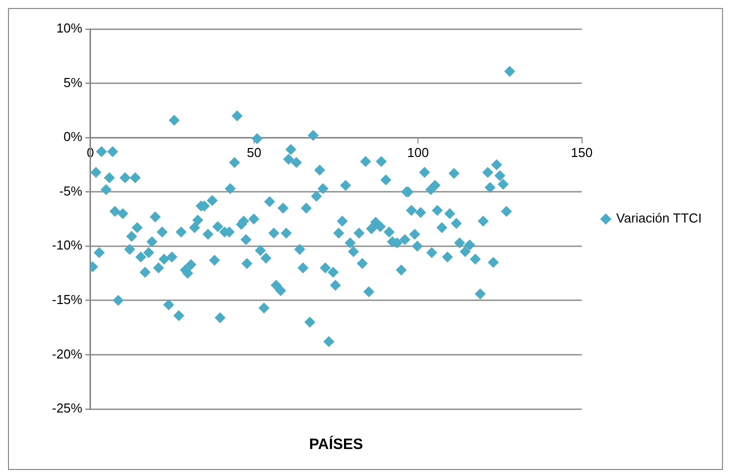 This screenshot has height=476, width=729. I want to click on y-tick-label: -20%, so click(67, 354).